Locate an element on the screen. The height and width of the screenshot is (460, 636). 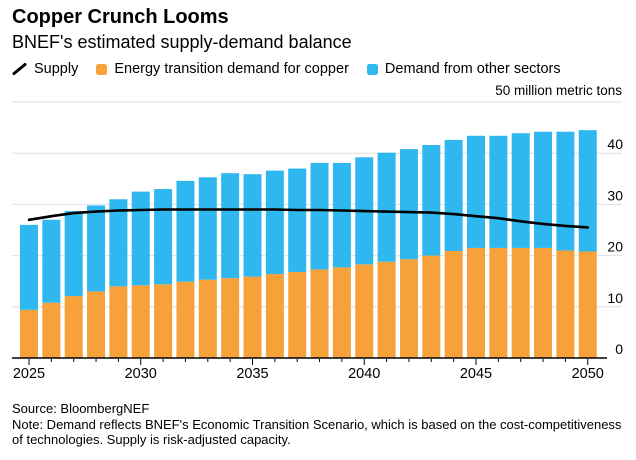
bar-2030-energy-transition-demand is located at coordinates (140, 321).